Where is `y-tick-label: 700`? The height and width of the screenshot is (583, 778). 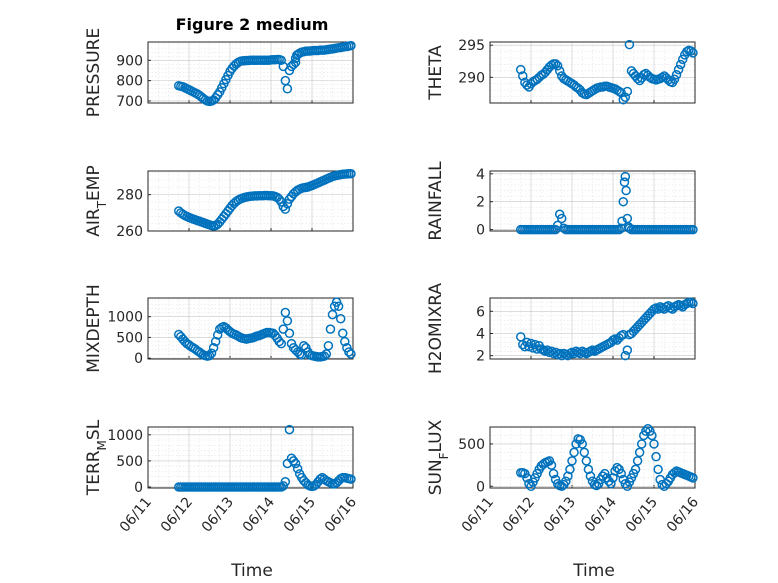 y-tick-label: 700 is located at coordinates (129, 102).